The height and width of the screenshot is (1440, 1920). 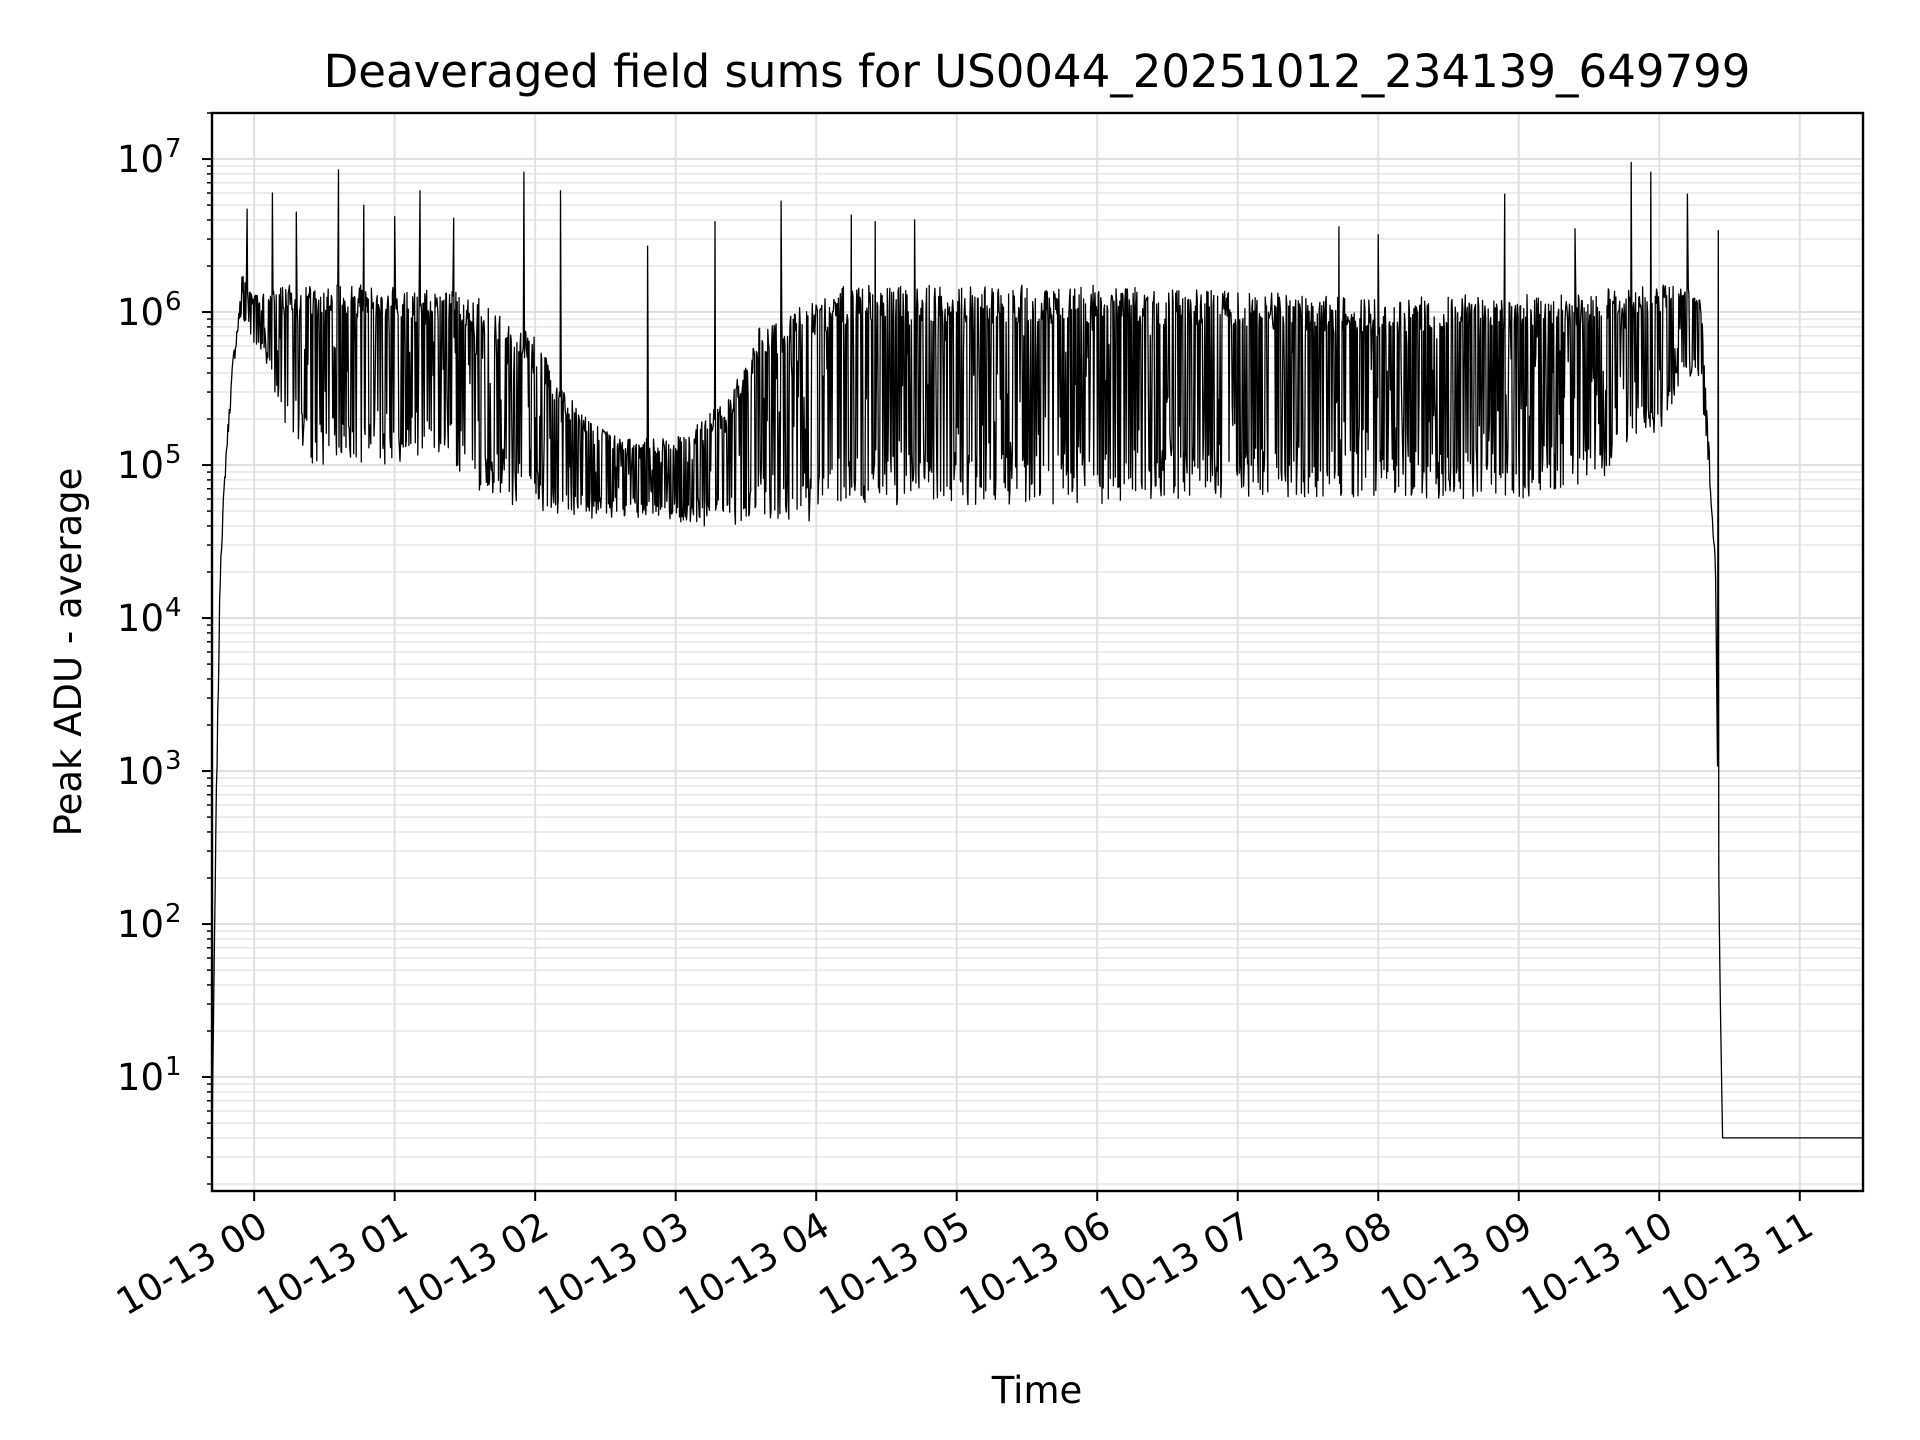 I want to click on x-tick-label: 10-13 01, so click(x=333, y=1264).